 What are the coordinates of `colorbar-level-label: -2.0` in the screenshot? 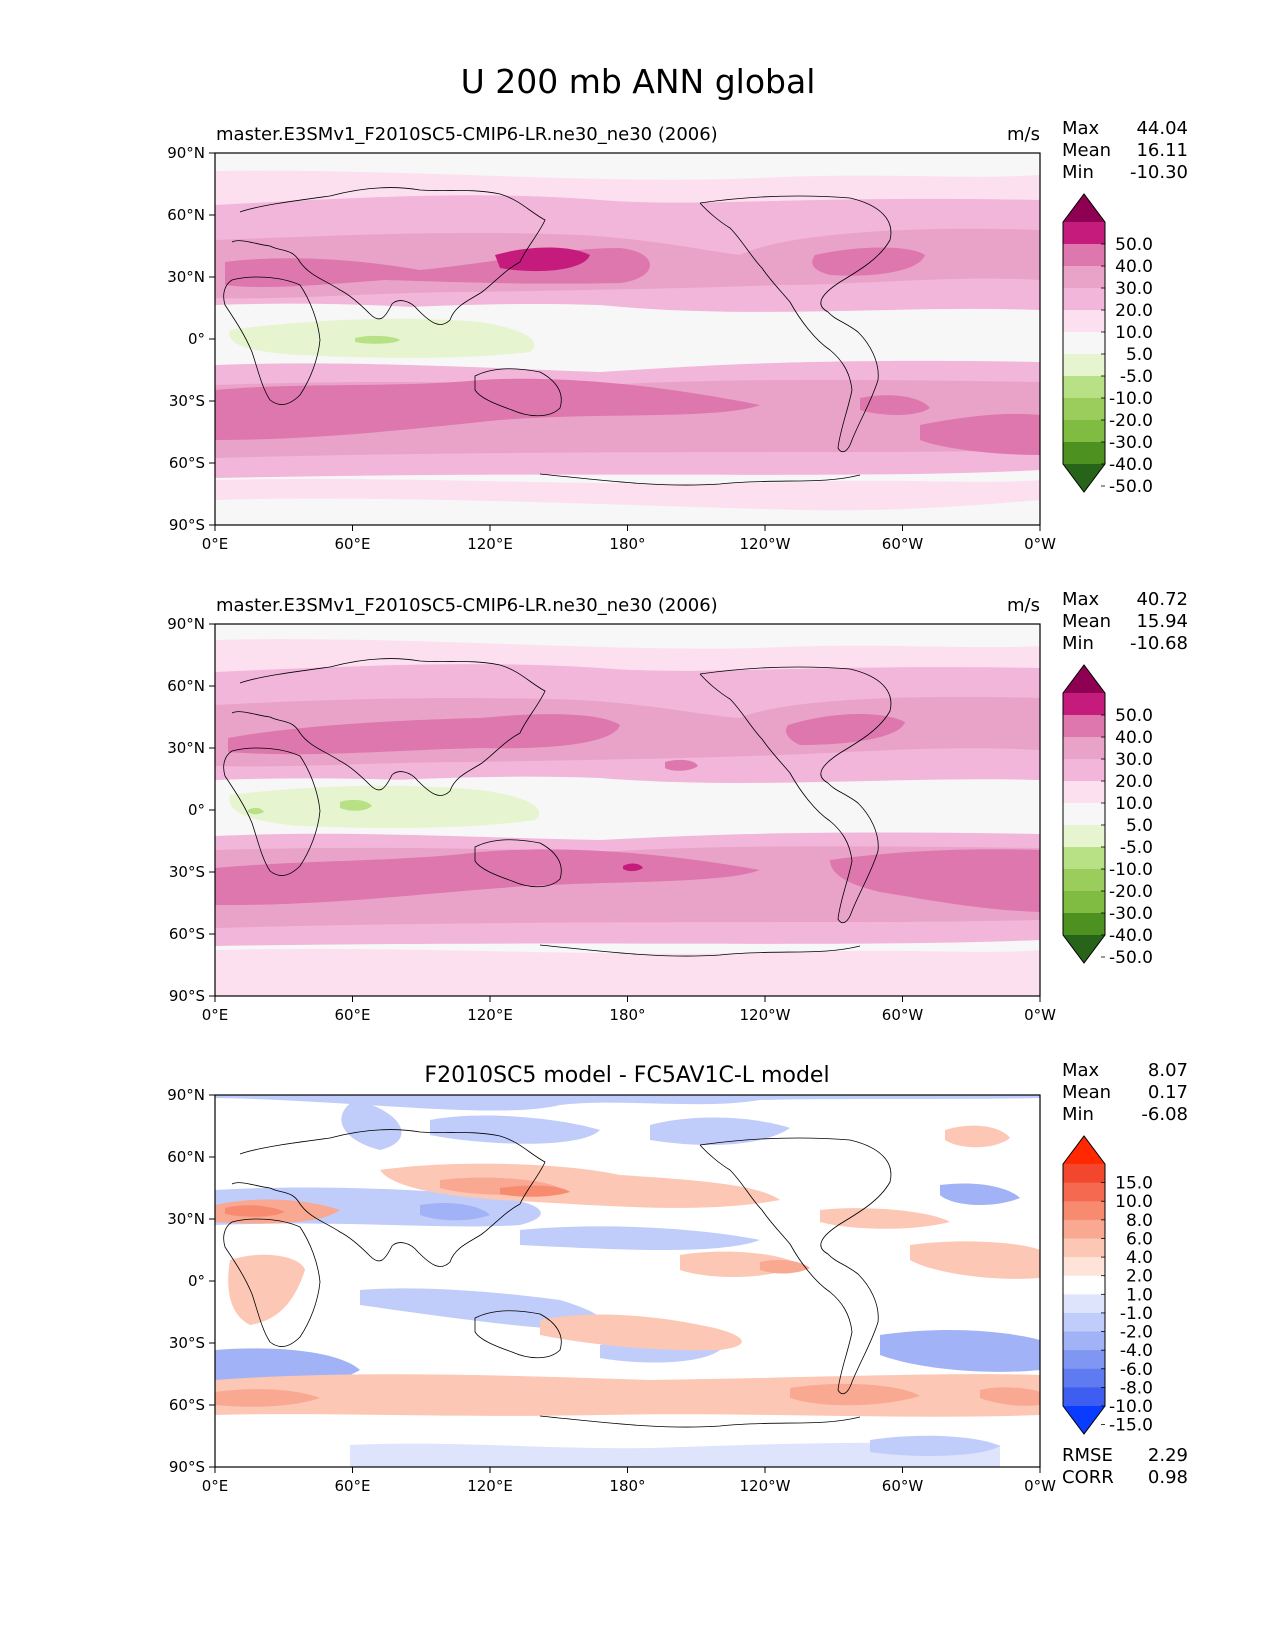 It's located at (1136, 1333).